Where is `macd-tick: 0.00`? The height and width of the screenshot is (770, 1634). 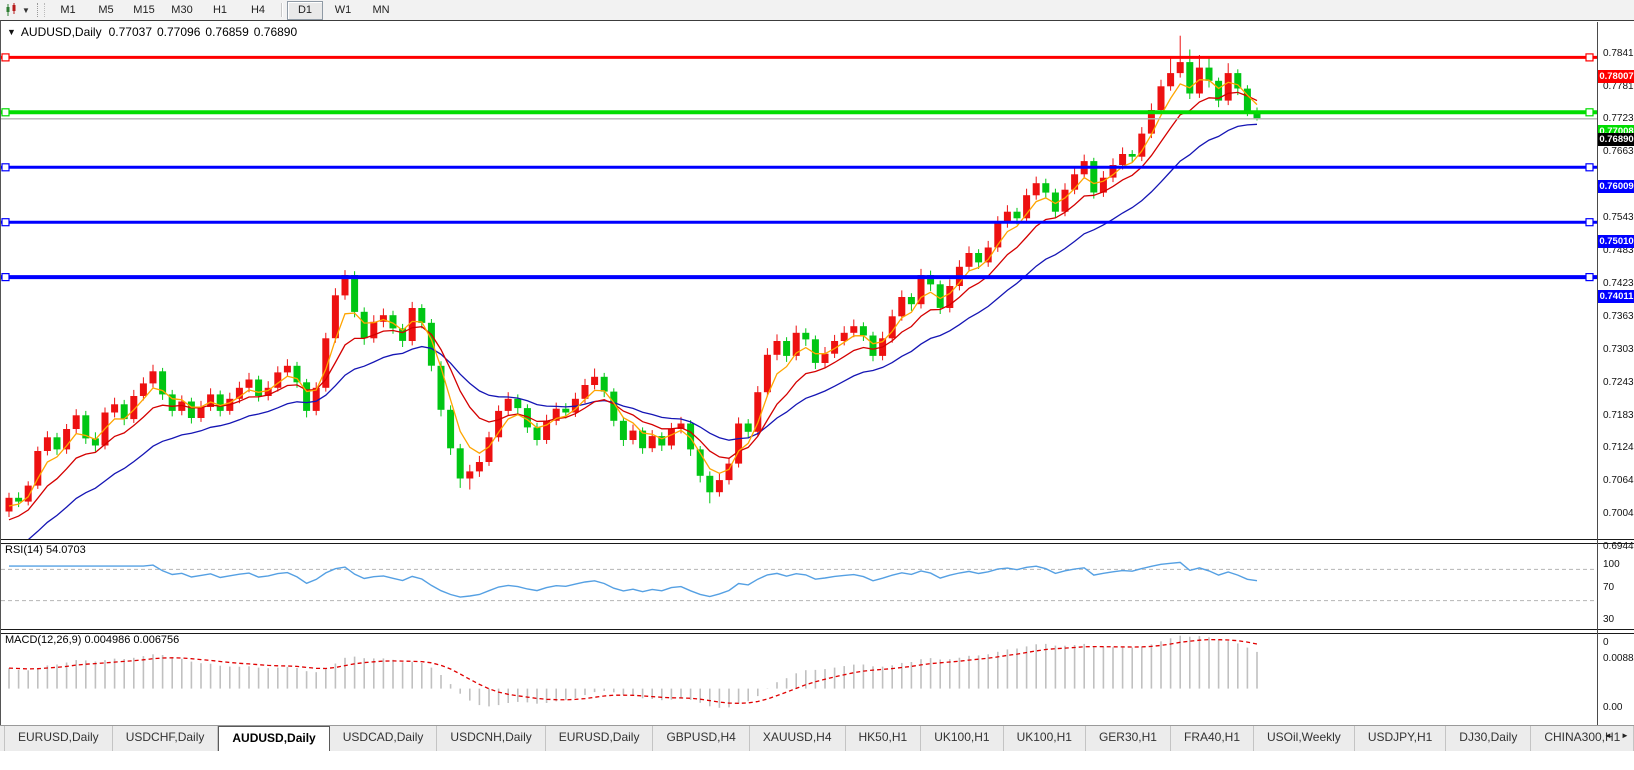
macd-tick: 0.00 is located at coordinates (1613, 707).